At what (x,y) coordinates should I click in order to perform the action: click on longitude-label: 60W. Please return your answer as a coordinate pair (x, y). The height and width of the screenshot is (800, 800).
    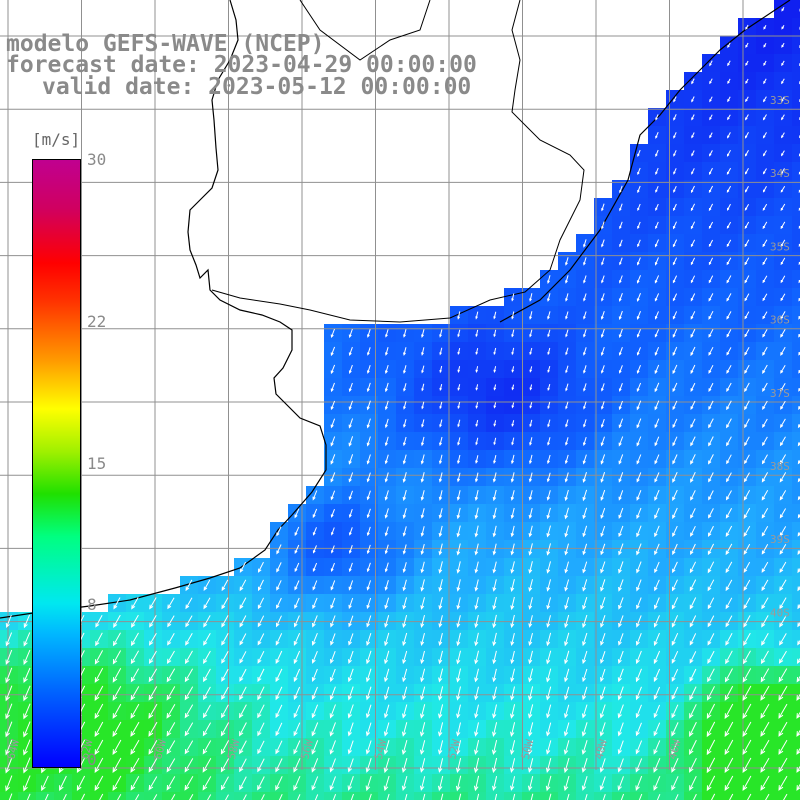
    Looking at the image, I should click on (160, 749).